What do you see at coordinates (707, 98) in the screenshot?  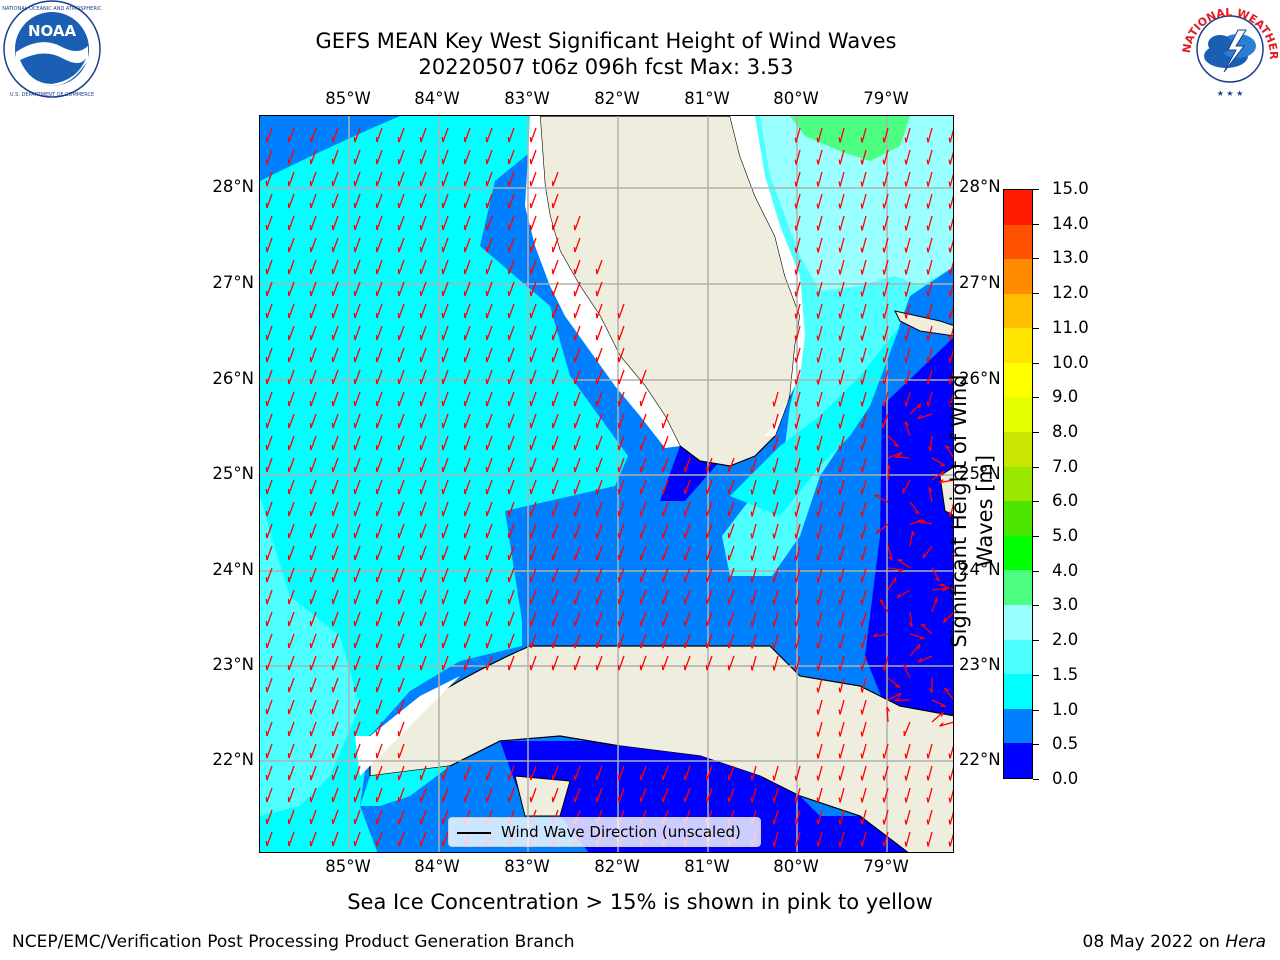 I see `lon-label-top: 81°W` at bounding box center [707, 98].